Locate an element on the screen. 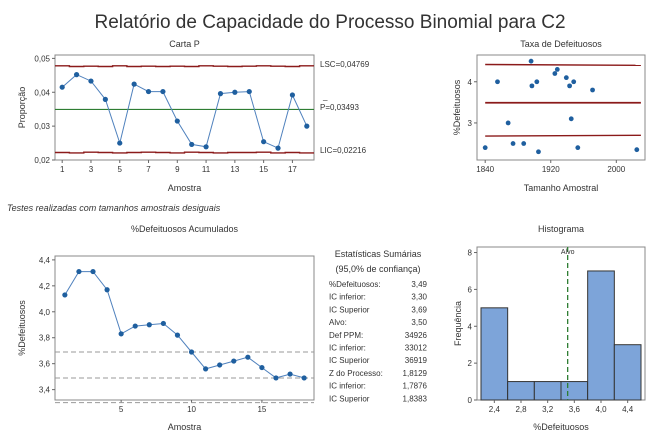 This screenshot has height=440, width=660. defect-rate-xlabel: Tamanho Amostral is located at coordinates (561, 188).